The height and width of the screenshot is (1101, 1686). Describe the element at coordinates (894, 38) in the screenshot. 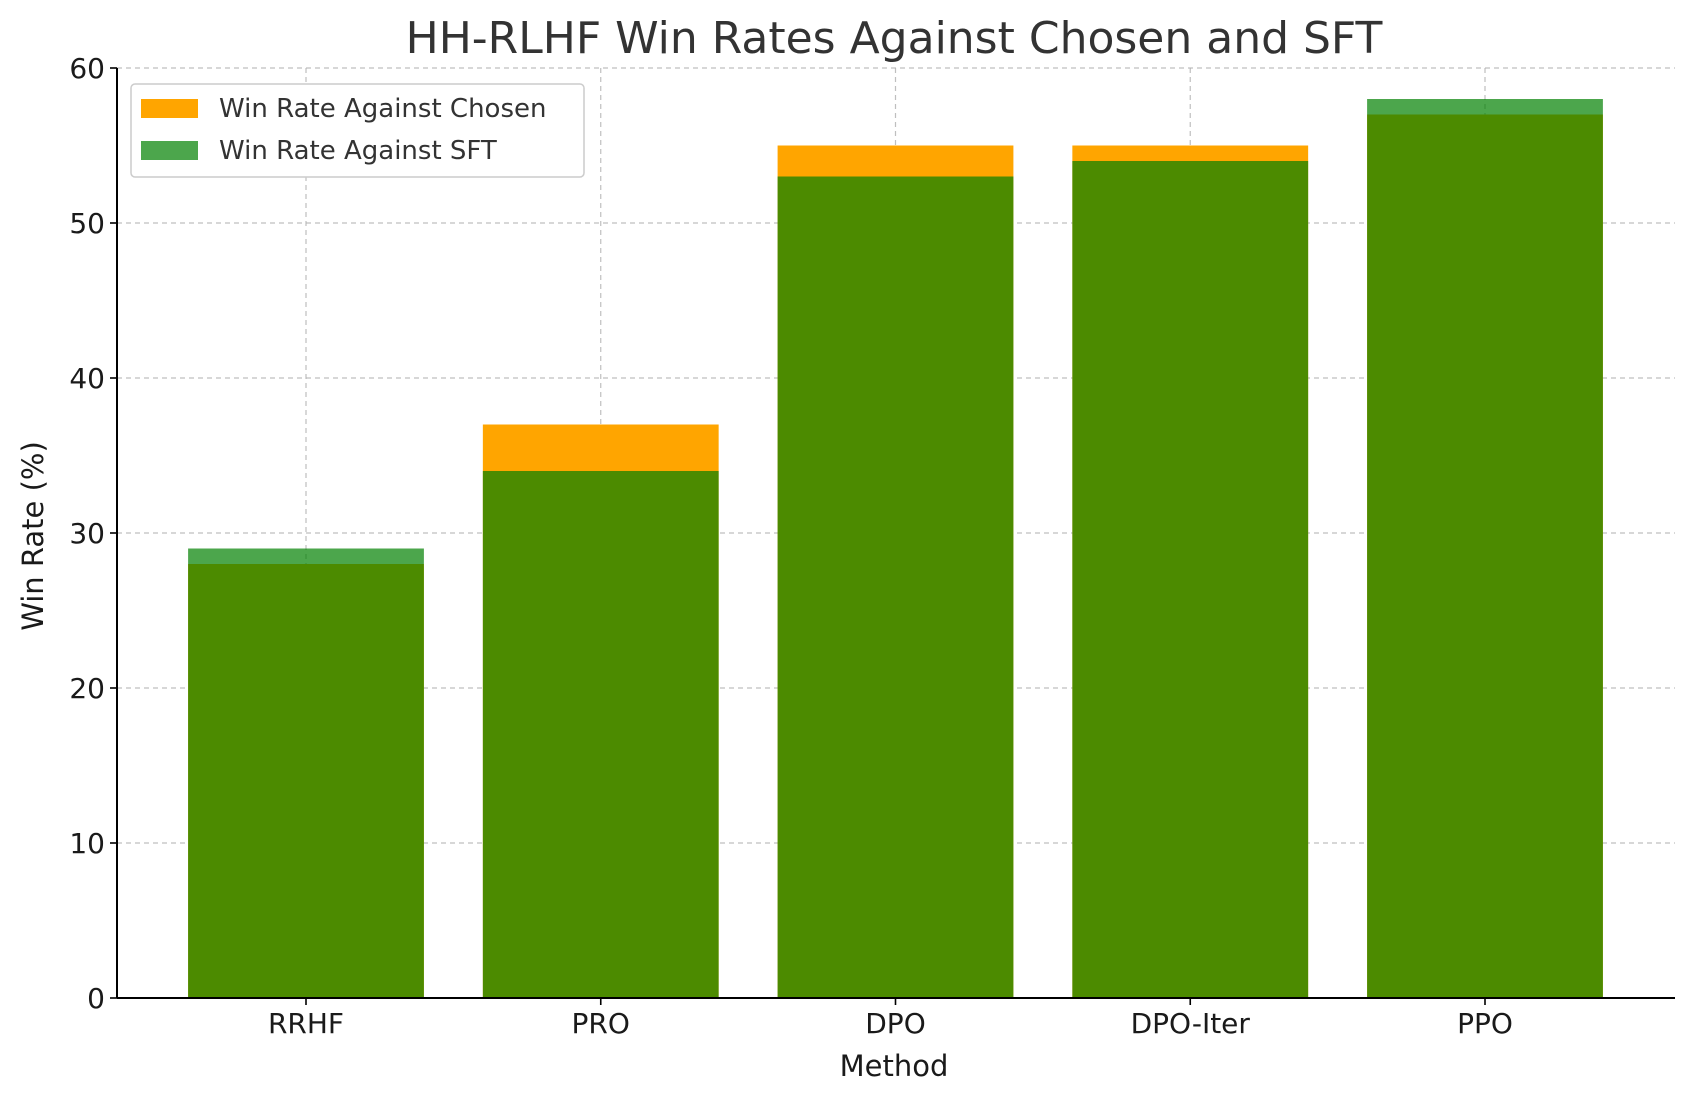

I see `chart-title: HH-RLHF Win Rates Against Chosen and SFT` at that location.